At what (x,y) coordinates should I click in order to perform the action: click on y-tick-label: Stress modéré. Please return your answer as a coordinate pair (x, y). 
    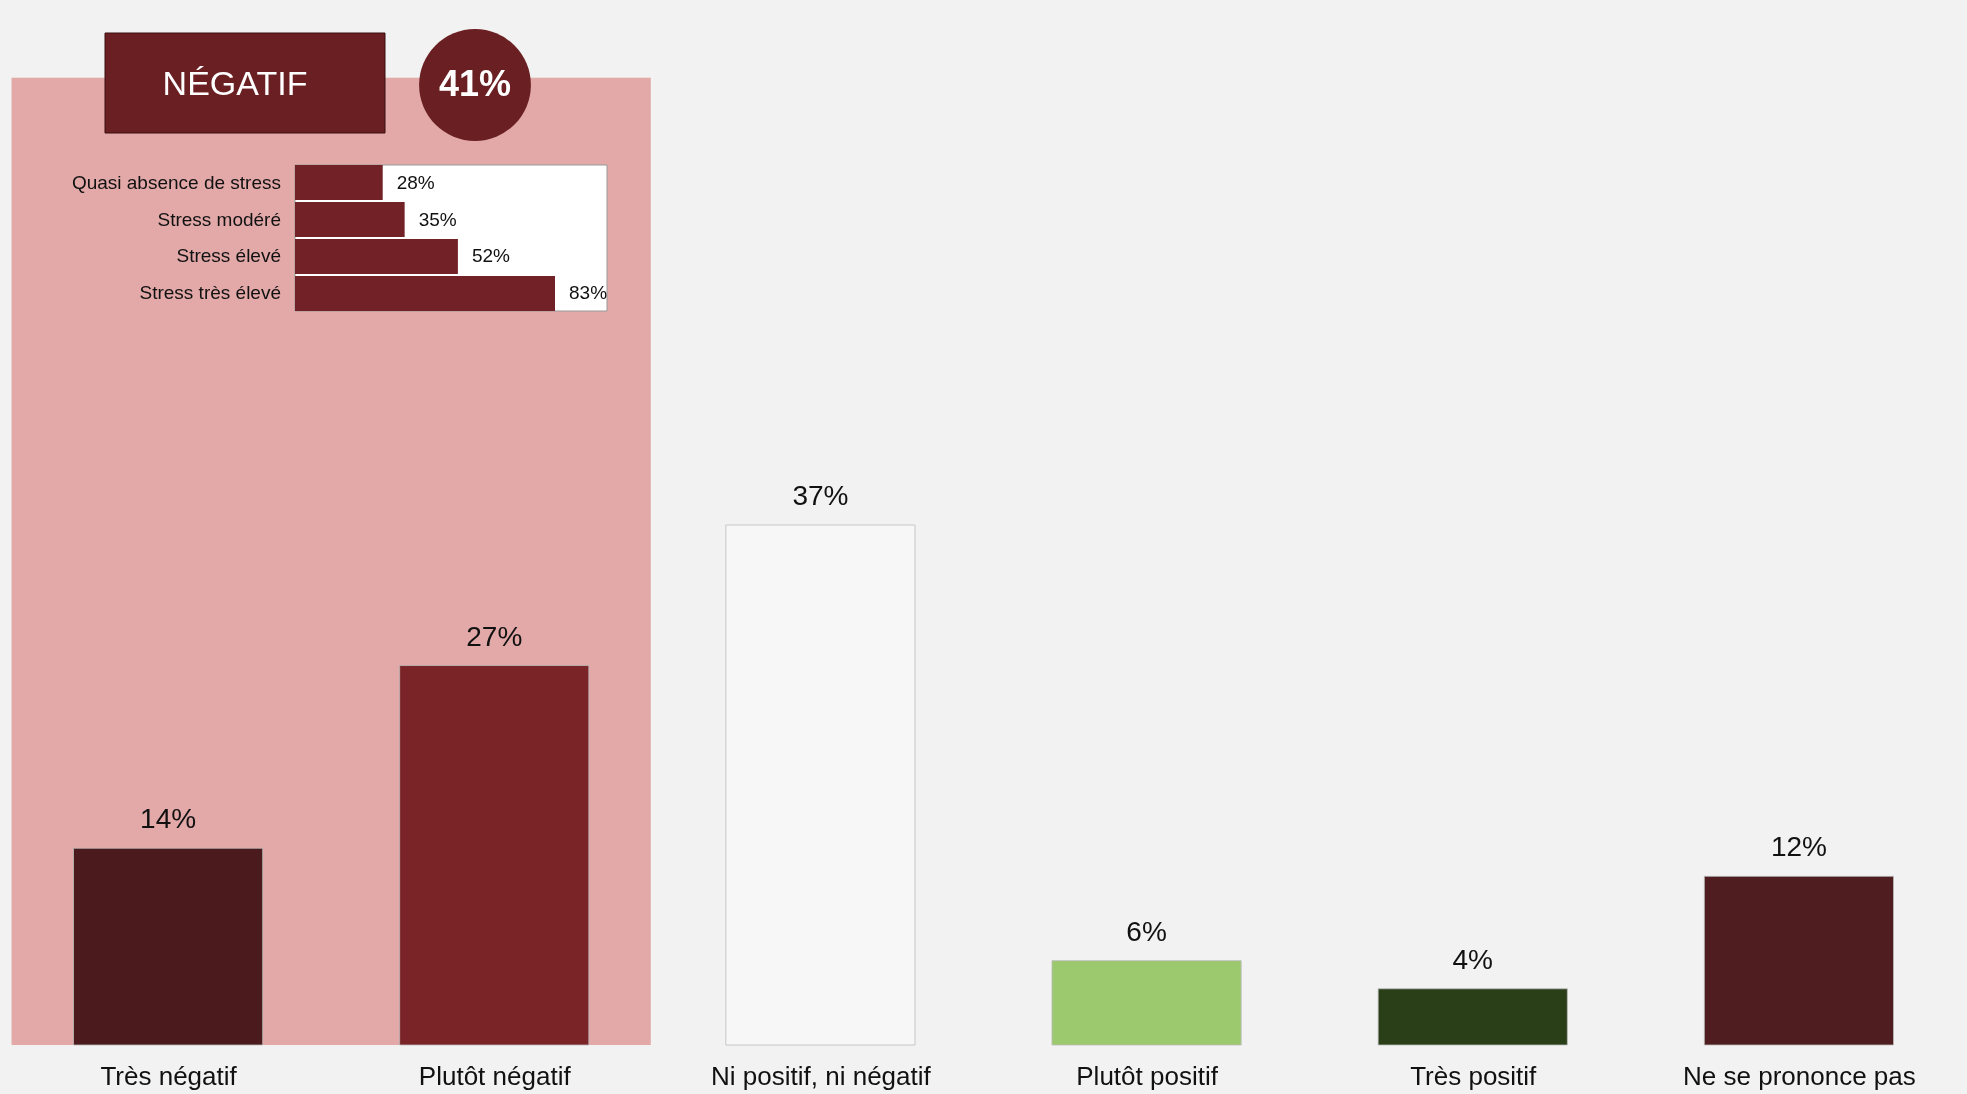
    Looking at the image, I should click on (219, 219).